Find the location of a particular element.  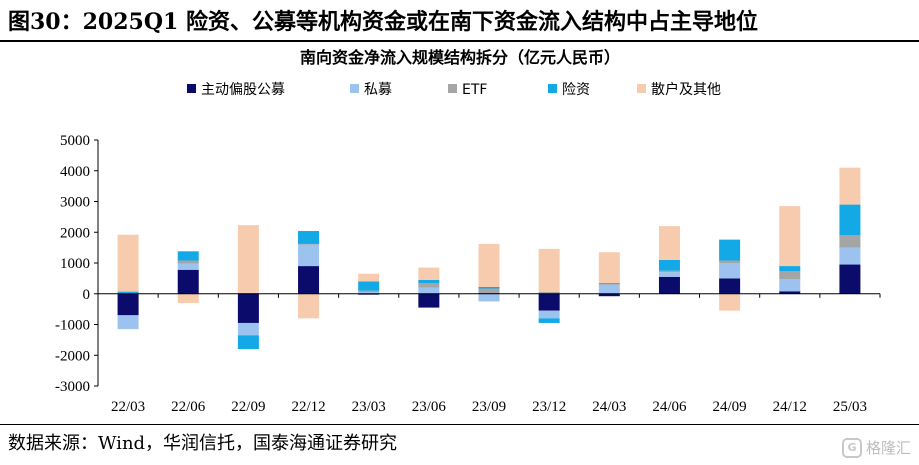

legend-label-0: 主动偏股公募 is located at coordinates (243, 90).